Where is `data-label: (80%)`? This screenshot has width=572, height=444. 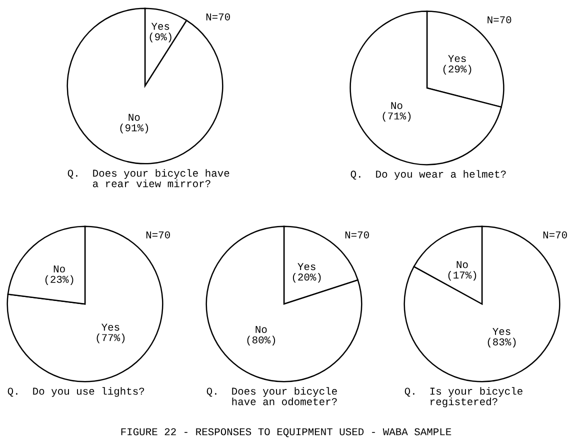
data-label: (80%) is located at coordinates (261, 341).